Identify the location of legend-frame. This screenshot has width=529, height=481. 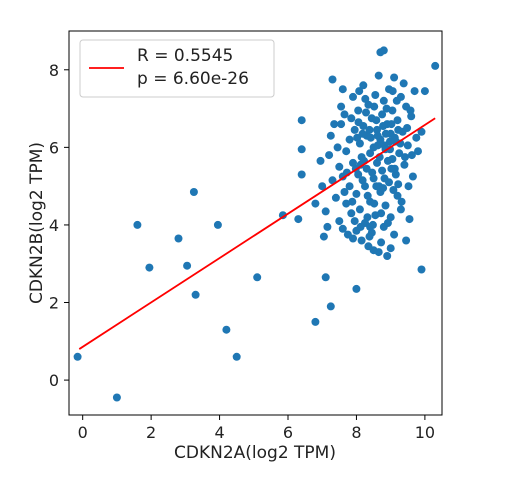
(177, 68).